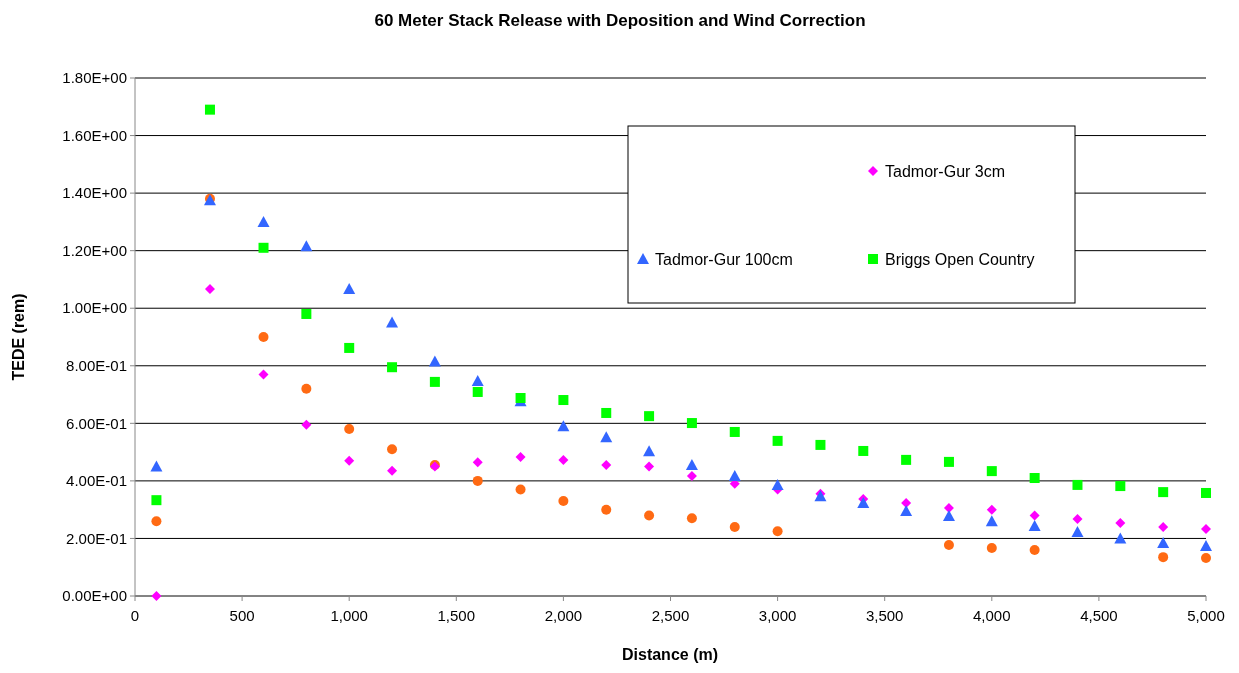 This screenshot has height=673, width=1239. I want to click on x-tick-label: 2,000, so click(563, 615).